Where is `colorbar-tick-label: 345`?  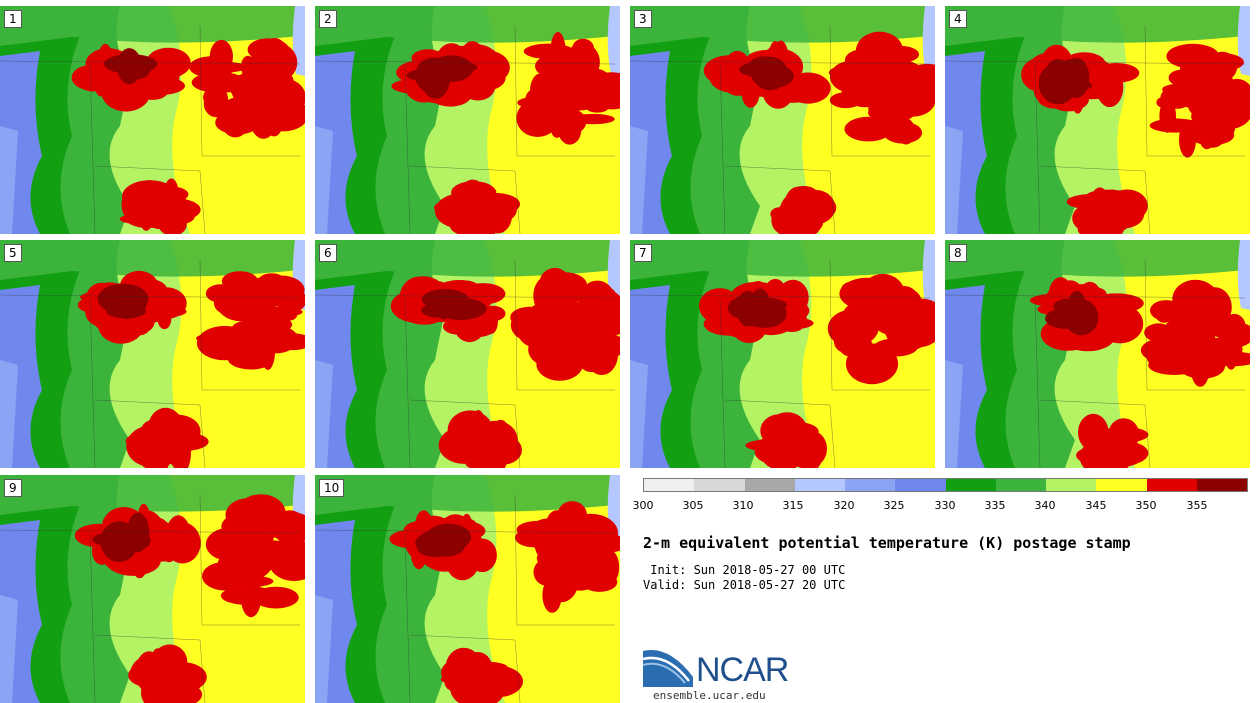 colorbar-tick-label: 345 is located at coordinates (1096, 505).